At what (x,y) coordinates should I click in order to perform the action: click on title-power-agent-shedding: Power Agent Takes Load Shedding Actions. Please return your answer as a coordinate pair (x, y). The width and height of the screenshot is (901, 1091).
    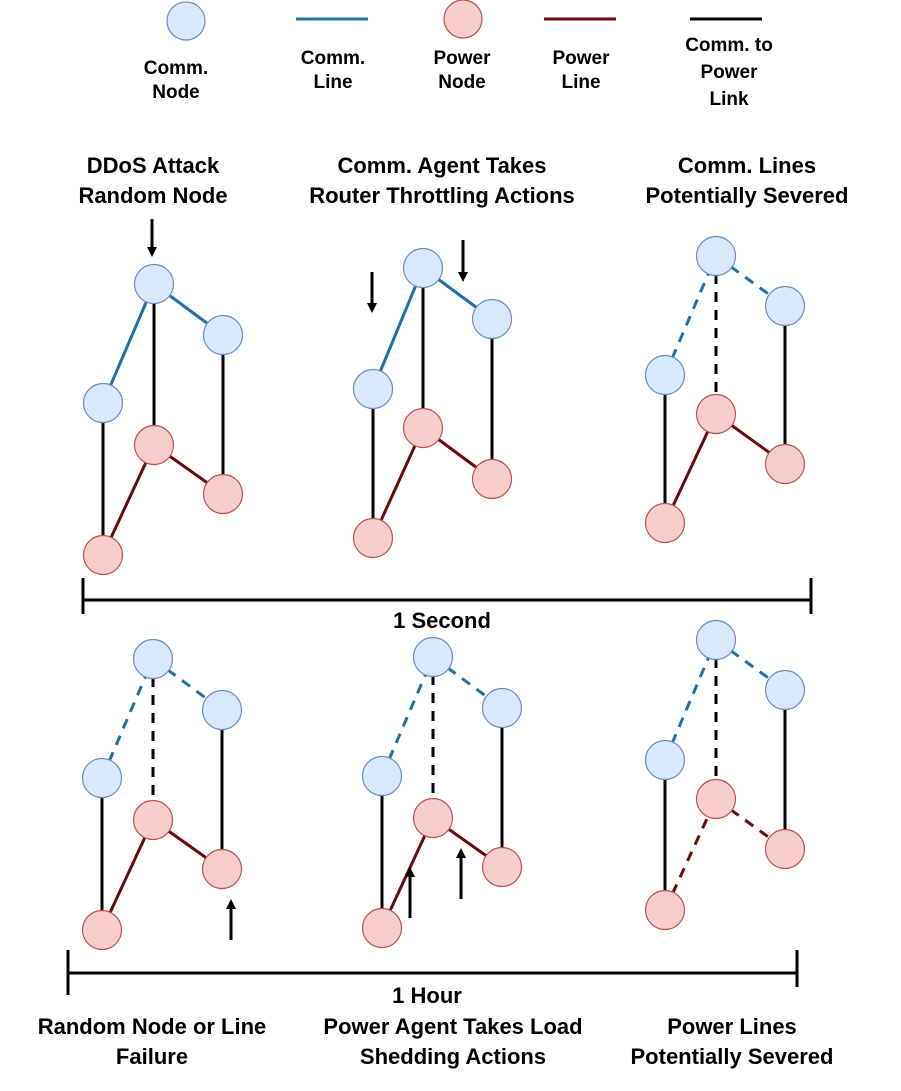
    Looking at the image, I should click on (452, 1041).